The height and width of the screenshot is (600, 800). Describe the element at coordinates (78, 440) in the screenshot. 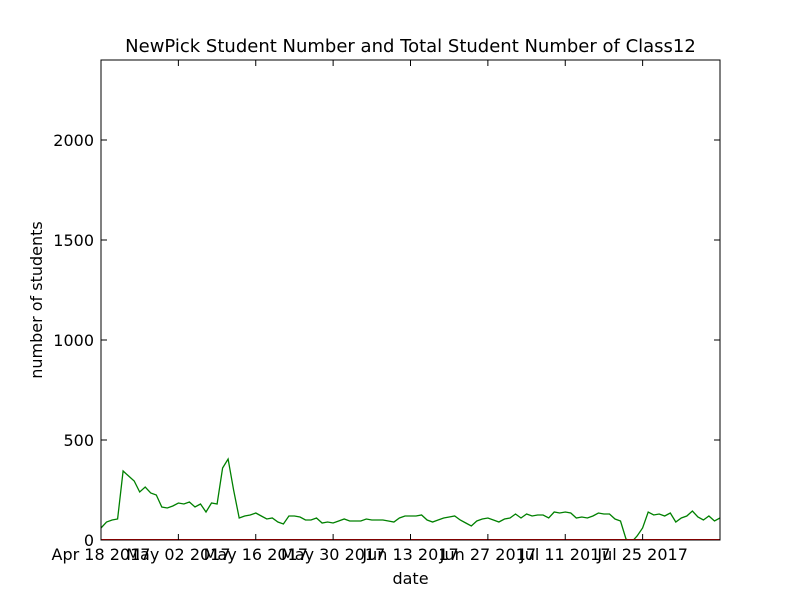

I see `y-tick-label: 500` at that location.